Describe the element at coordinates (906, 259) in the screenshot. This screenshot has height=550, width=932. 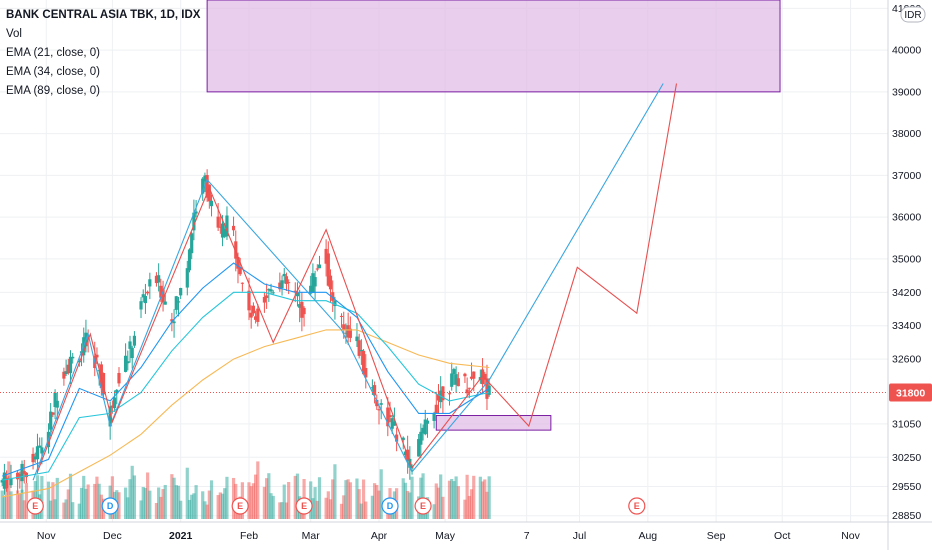
I see `y-tick-label: 35000` at that location.